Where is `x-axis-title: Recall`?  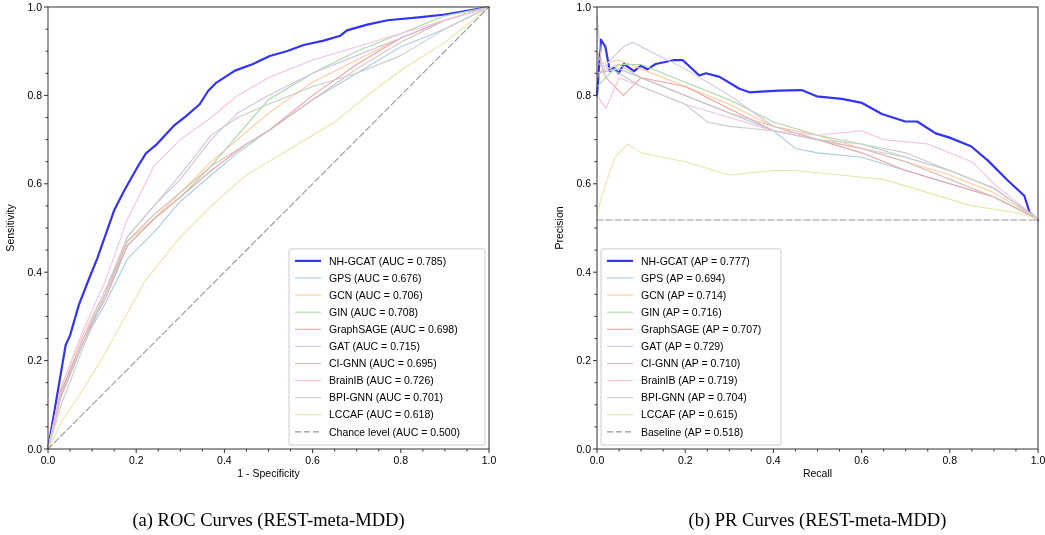 x-axis-title: Recall is located at coordinates (817, 473).